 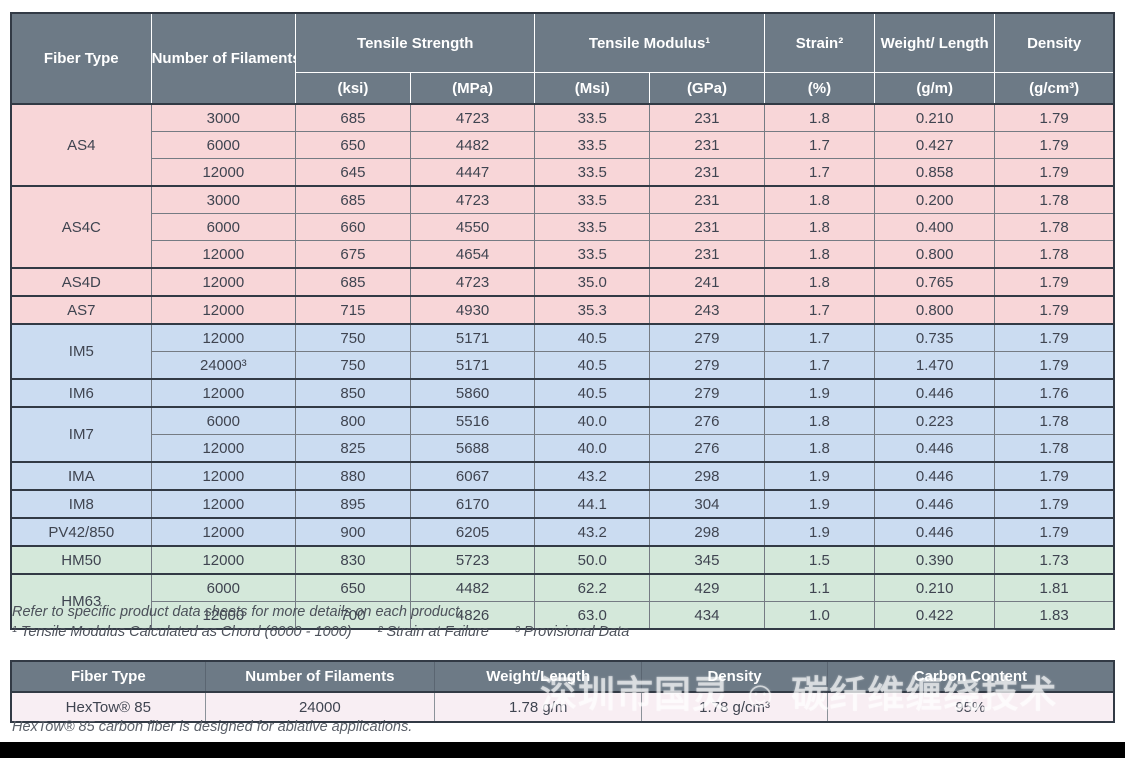 What do you see at coordinates (81, 309) in the screenshot?
I see `fiber-type-cell: AS7` at bounding box center [81, 309].